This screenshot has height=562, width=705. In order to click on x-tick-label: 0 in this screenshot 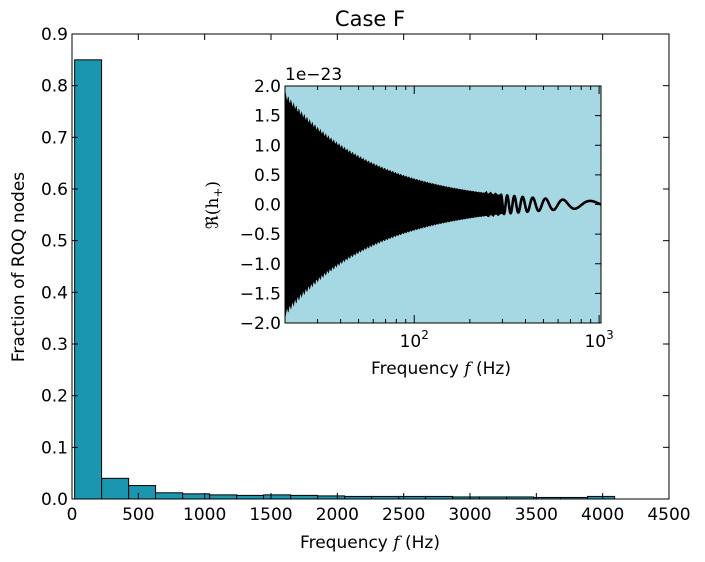, I will do `click(72, 515)`.